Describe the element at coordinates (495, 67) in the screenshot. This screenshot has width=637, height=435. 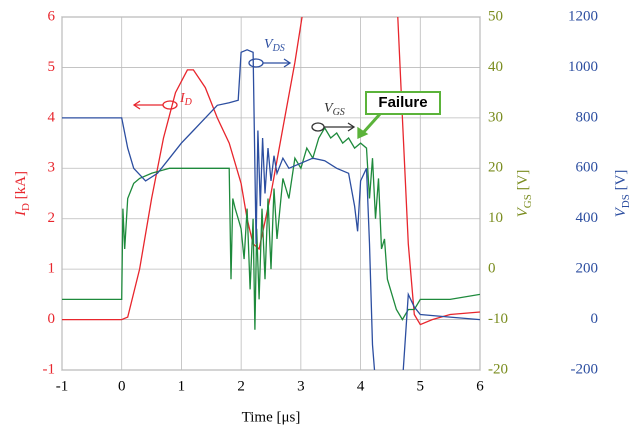
I see `y2-tick-label: 40` at that location.